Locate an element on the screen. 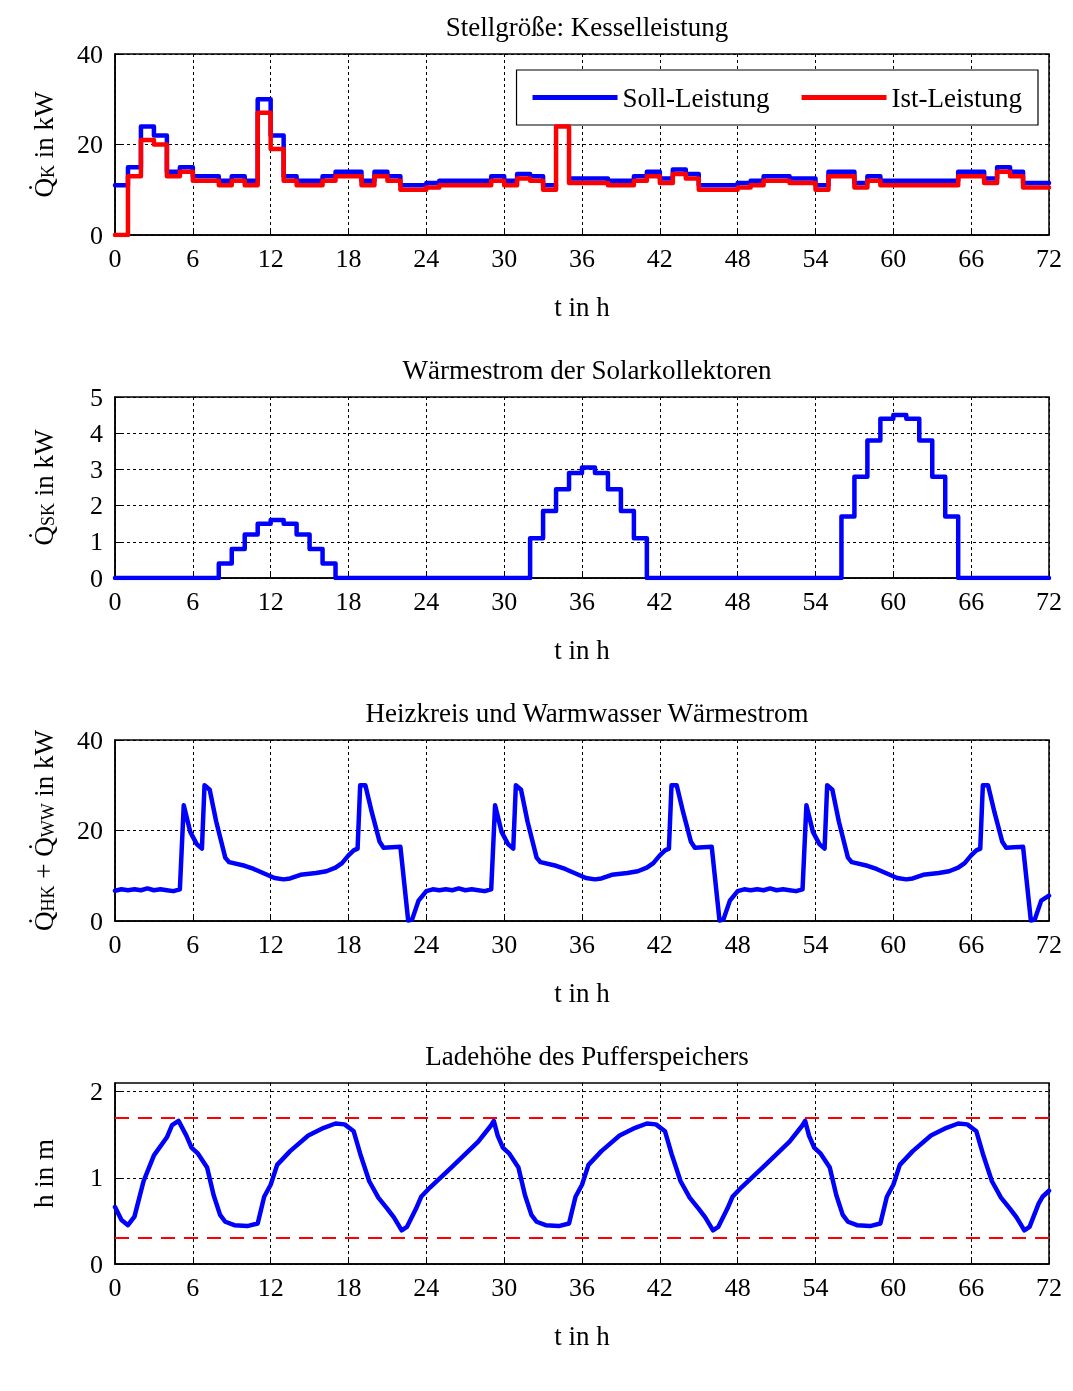  legend-label: Soll-Leistung is located at coordinates (696, 97).